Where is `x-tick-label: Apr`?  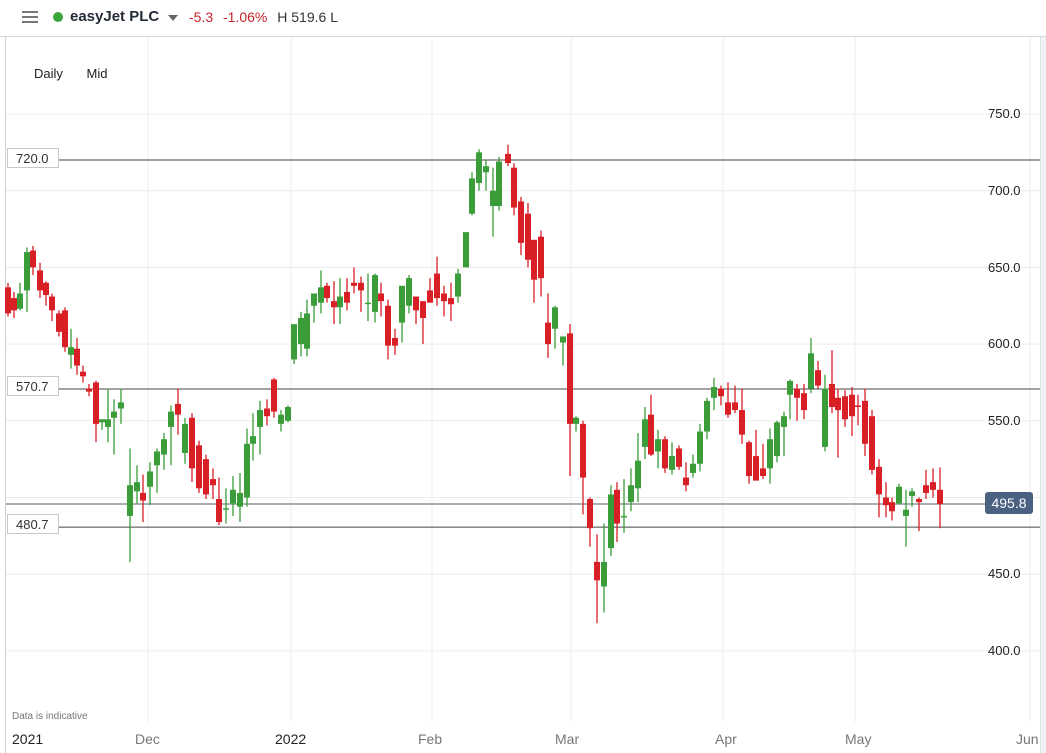 x-tick-label: Apr is located at coordinates (726, 739).